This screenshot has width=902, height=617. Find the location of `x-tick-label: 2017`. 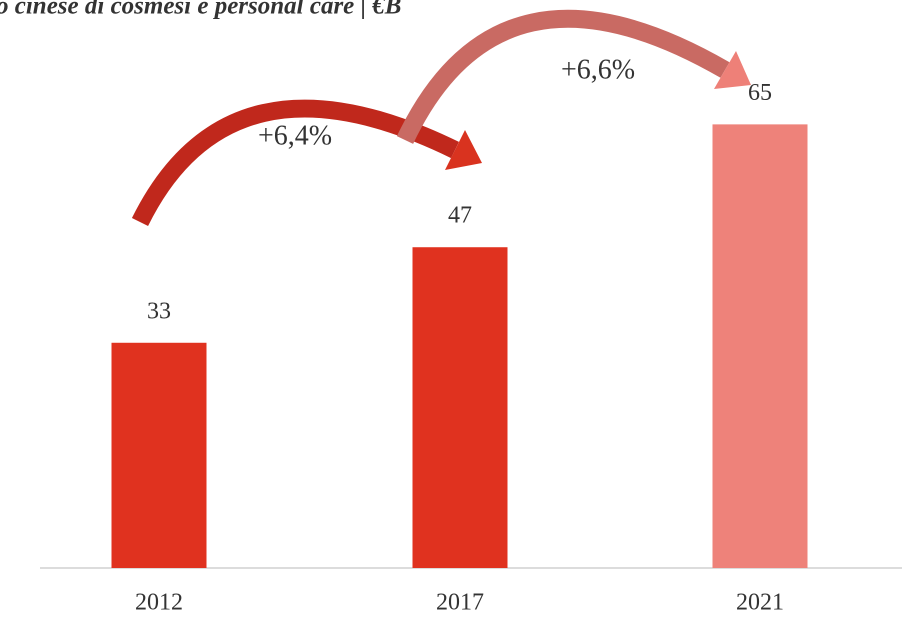

x-tick-label: 2017 is located at coordinates (460, 603).